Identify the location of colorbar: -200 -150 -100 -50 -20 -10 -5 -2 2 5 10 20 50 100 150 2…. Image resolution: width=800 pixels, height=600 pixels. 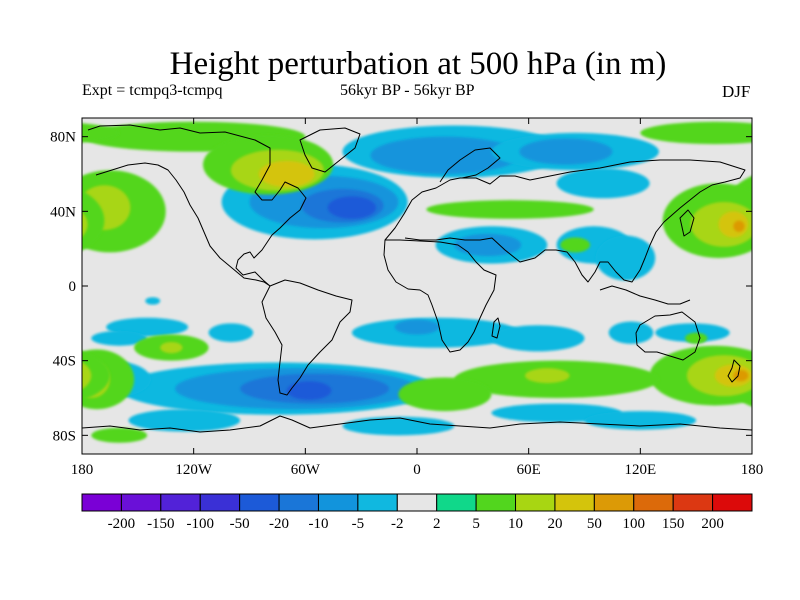
(417, 512).